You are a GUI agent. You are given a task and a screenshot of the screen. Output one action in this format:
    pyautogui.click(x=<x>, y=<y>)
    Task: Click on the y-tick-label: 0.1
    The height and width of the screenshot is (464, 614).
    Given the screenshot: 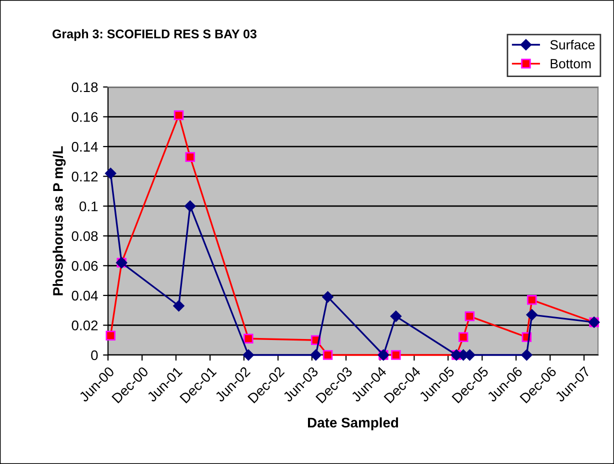 What is the action you would take?
    pyautogui.click(x=89, y=206)
    